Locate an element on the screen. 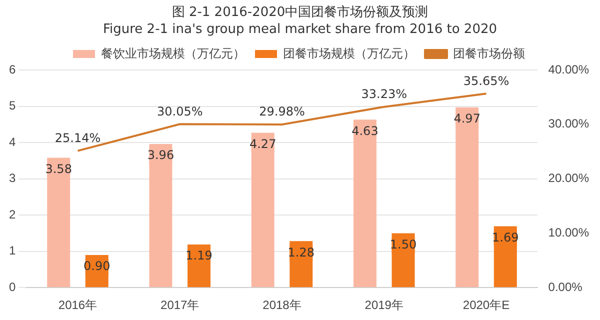  data-label: 3.58 is located at coordinates (58, 169).